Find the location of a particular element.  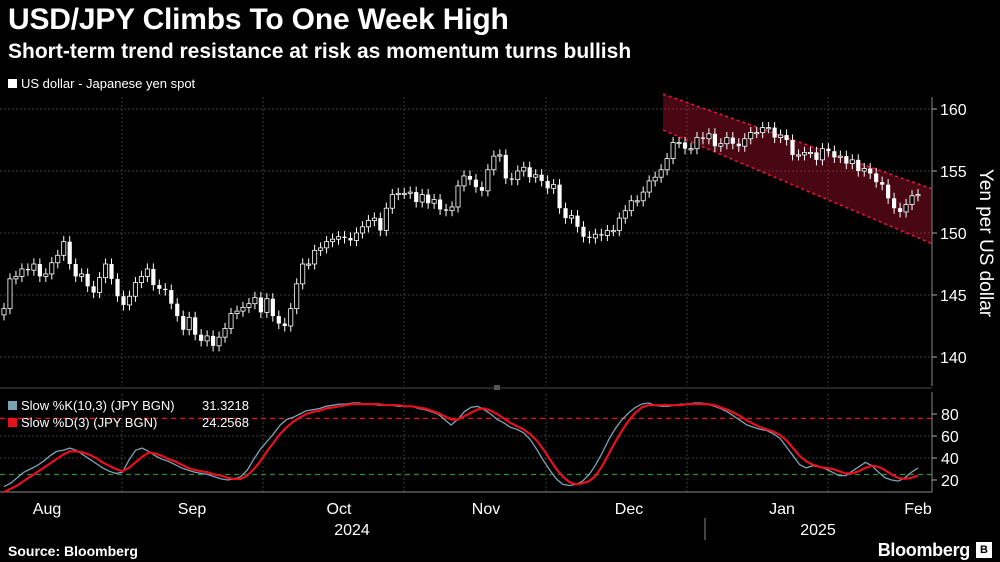

price-y-axis: 140 145 150 155 160 is located at coordinates (949, 234).